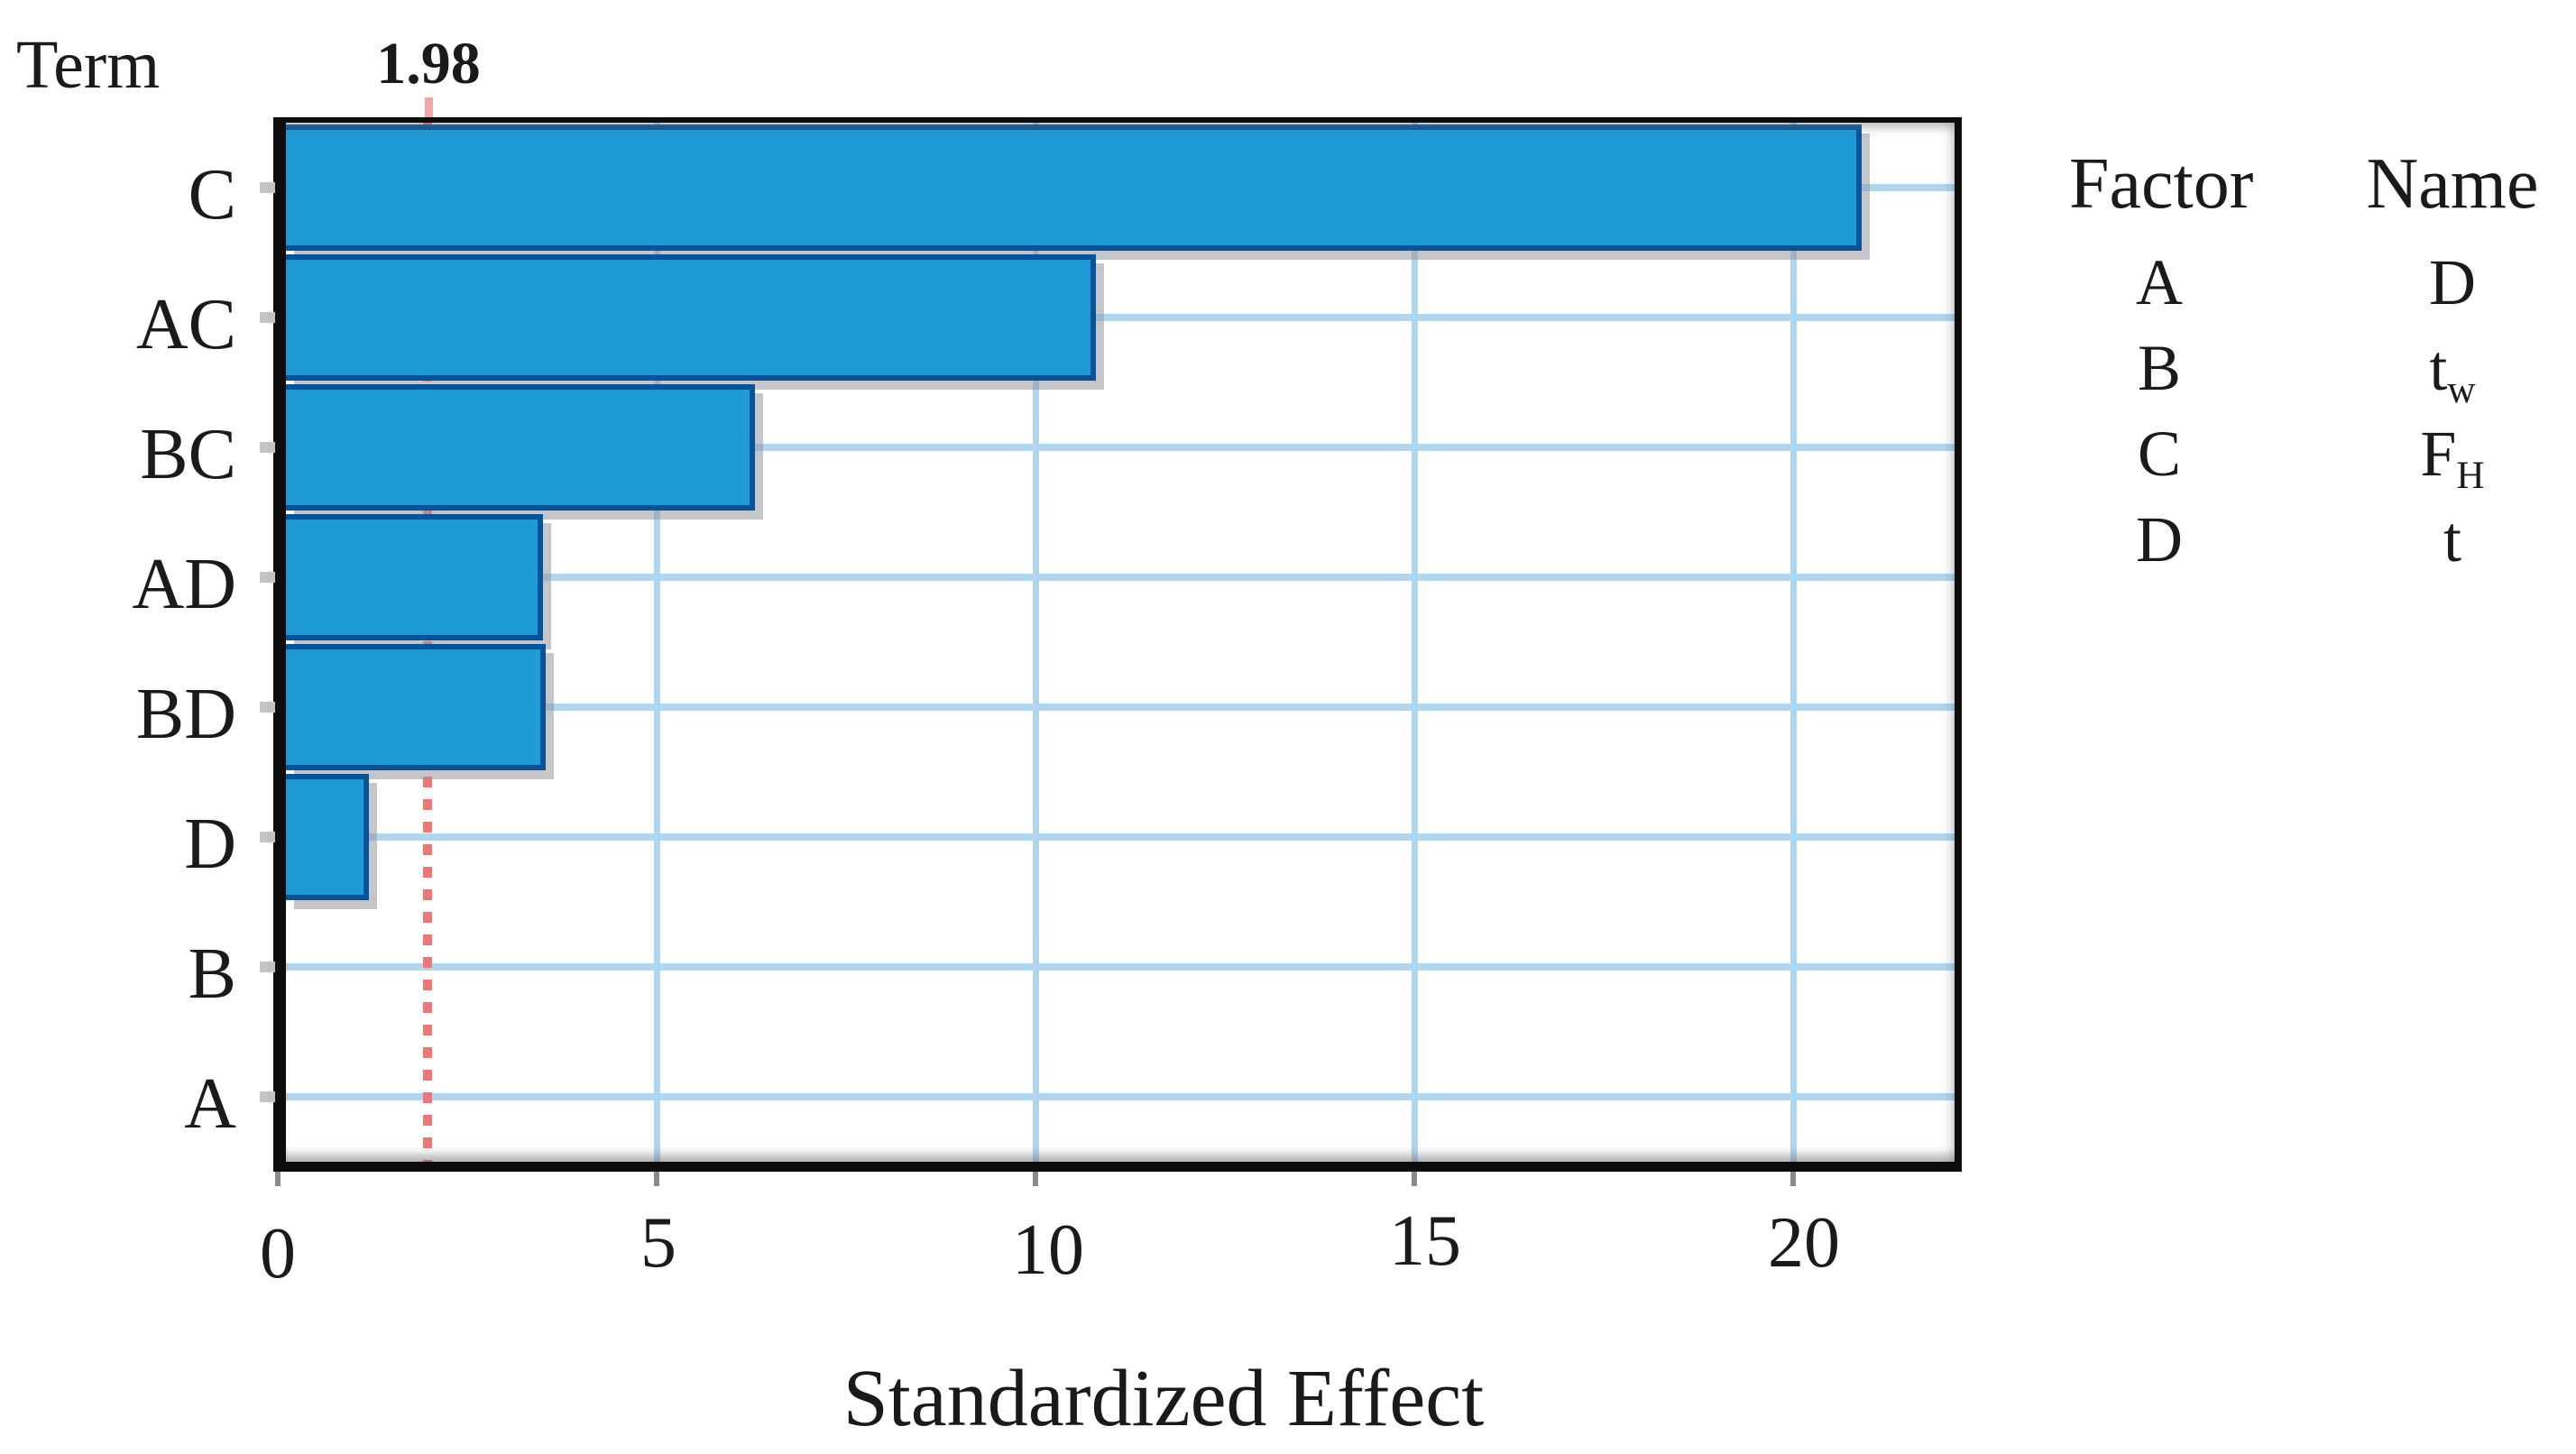  I want to click on y-axis-title: Term, so click(89, 65).